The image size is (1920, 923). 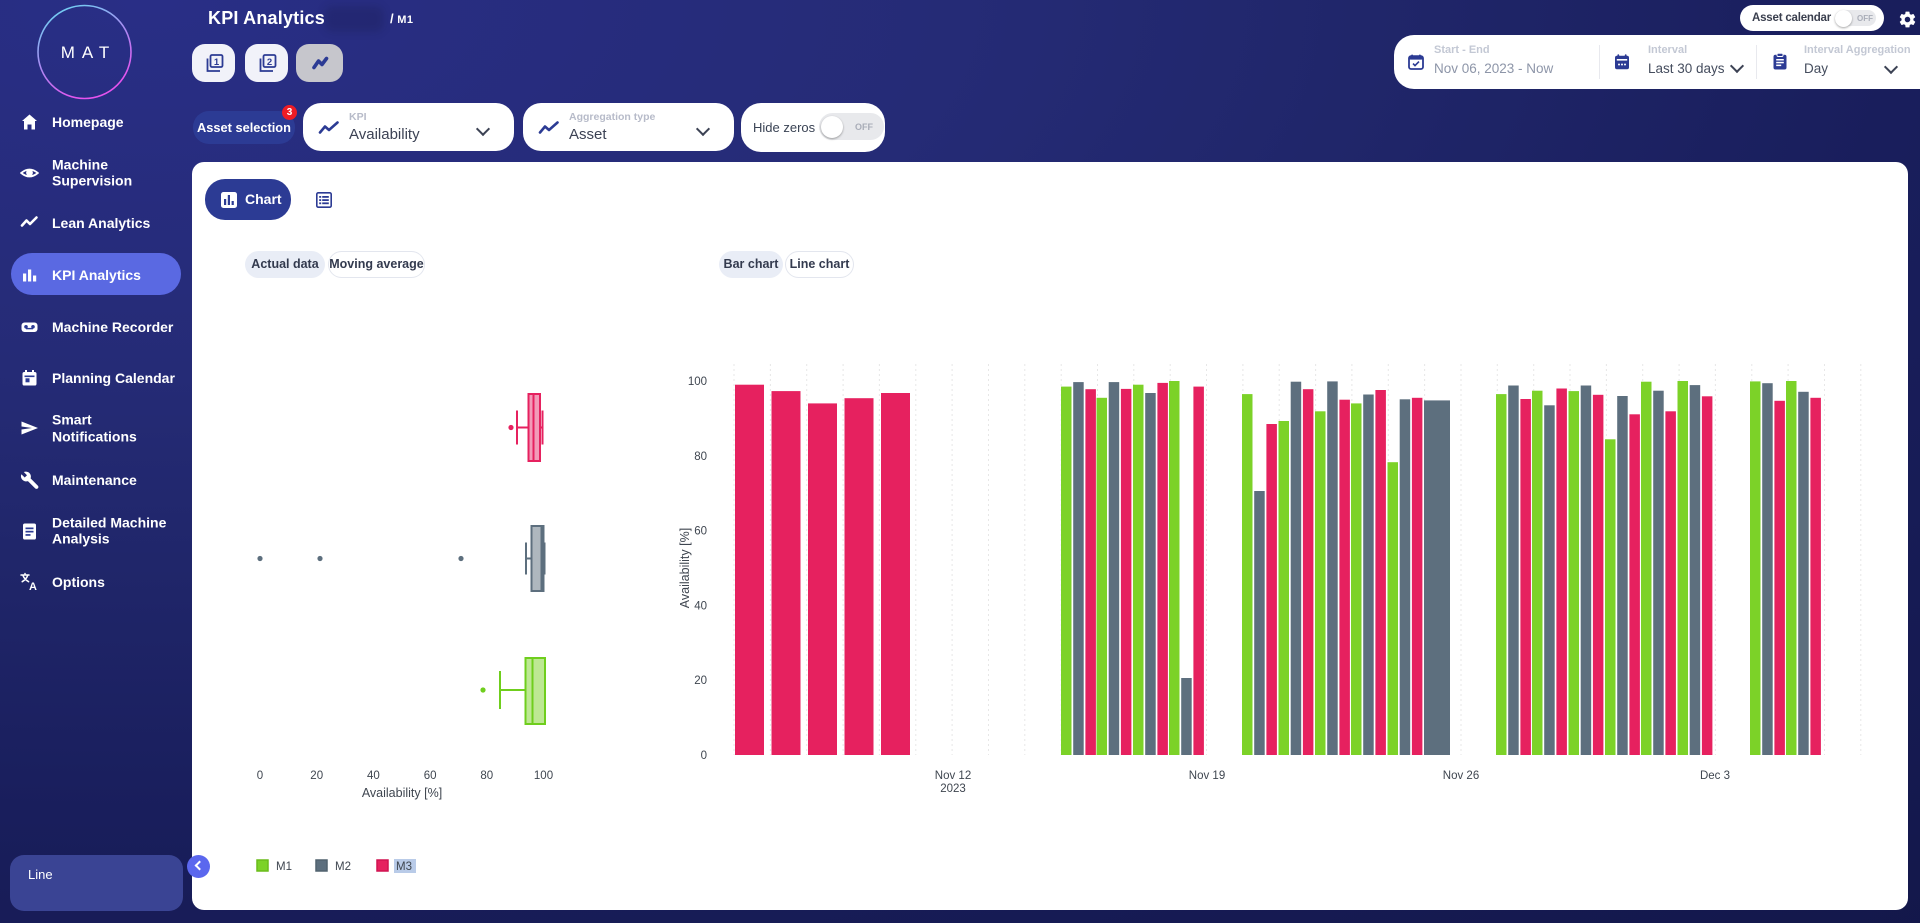 I want to click on svg-text: M1, so click(x=284, y=867).